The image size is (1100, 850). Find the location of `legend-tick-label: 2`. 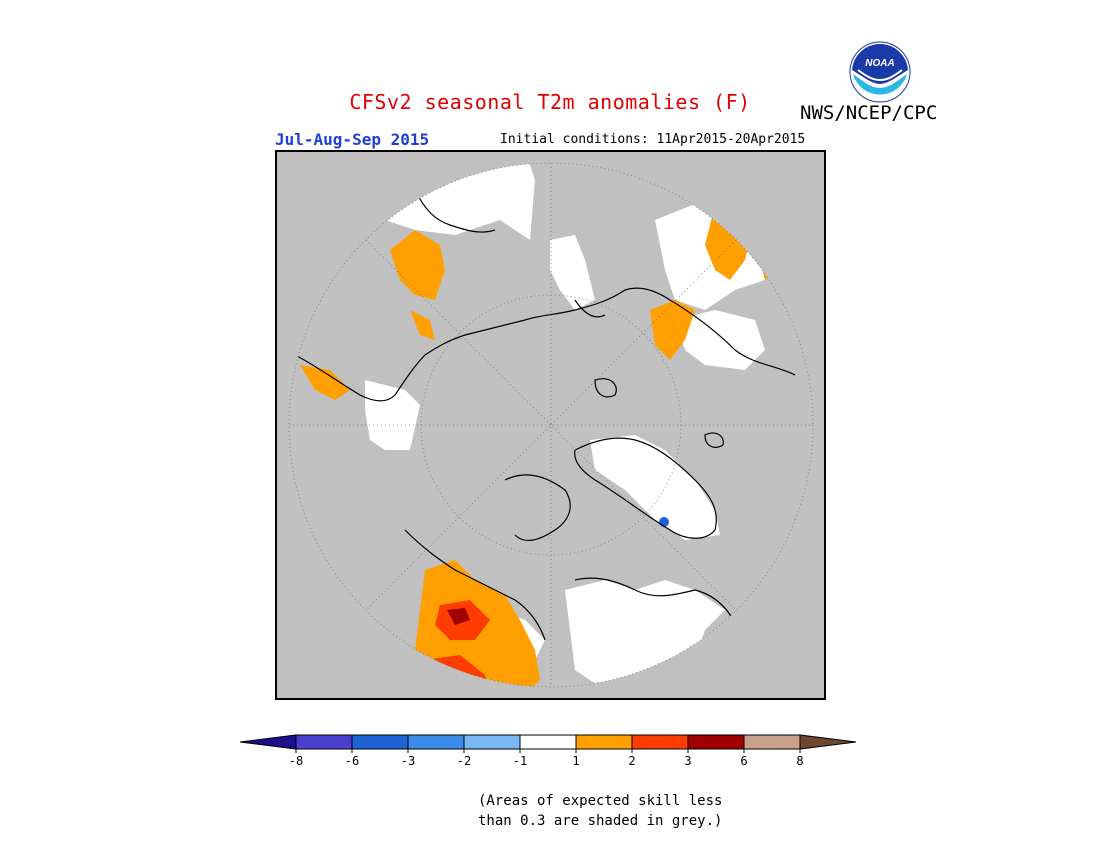

legend-tick-label: 2 is located at coordinates (631, 761).